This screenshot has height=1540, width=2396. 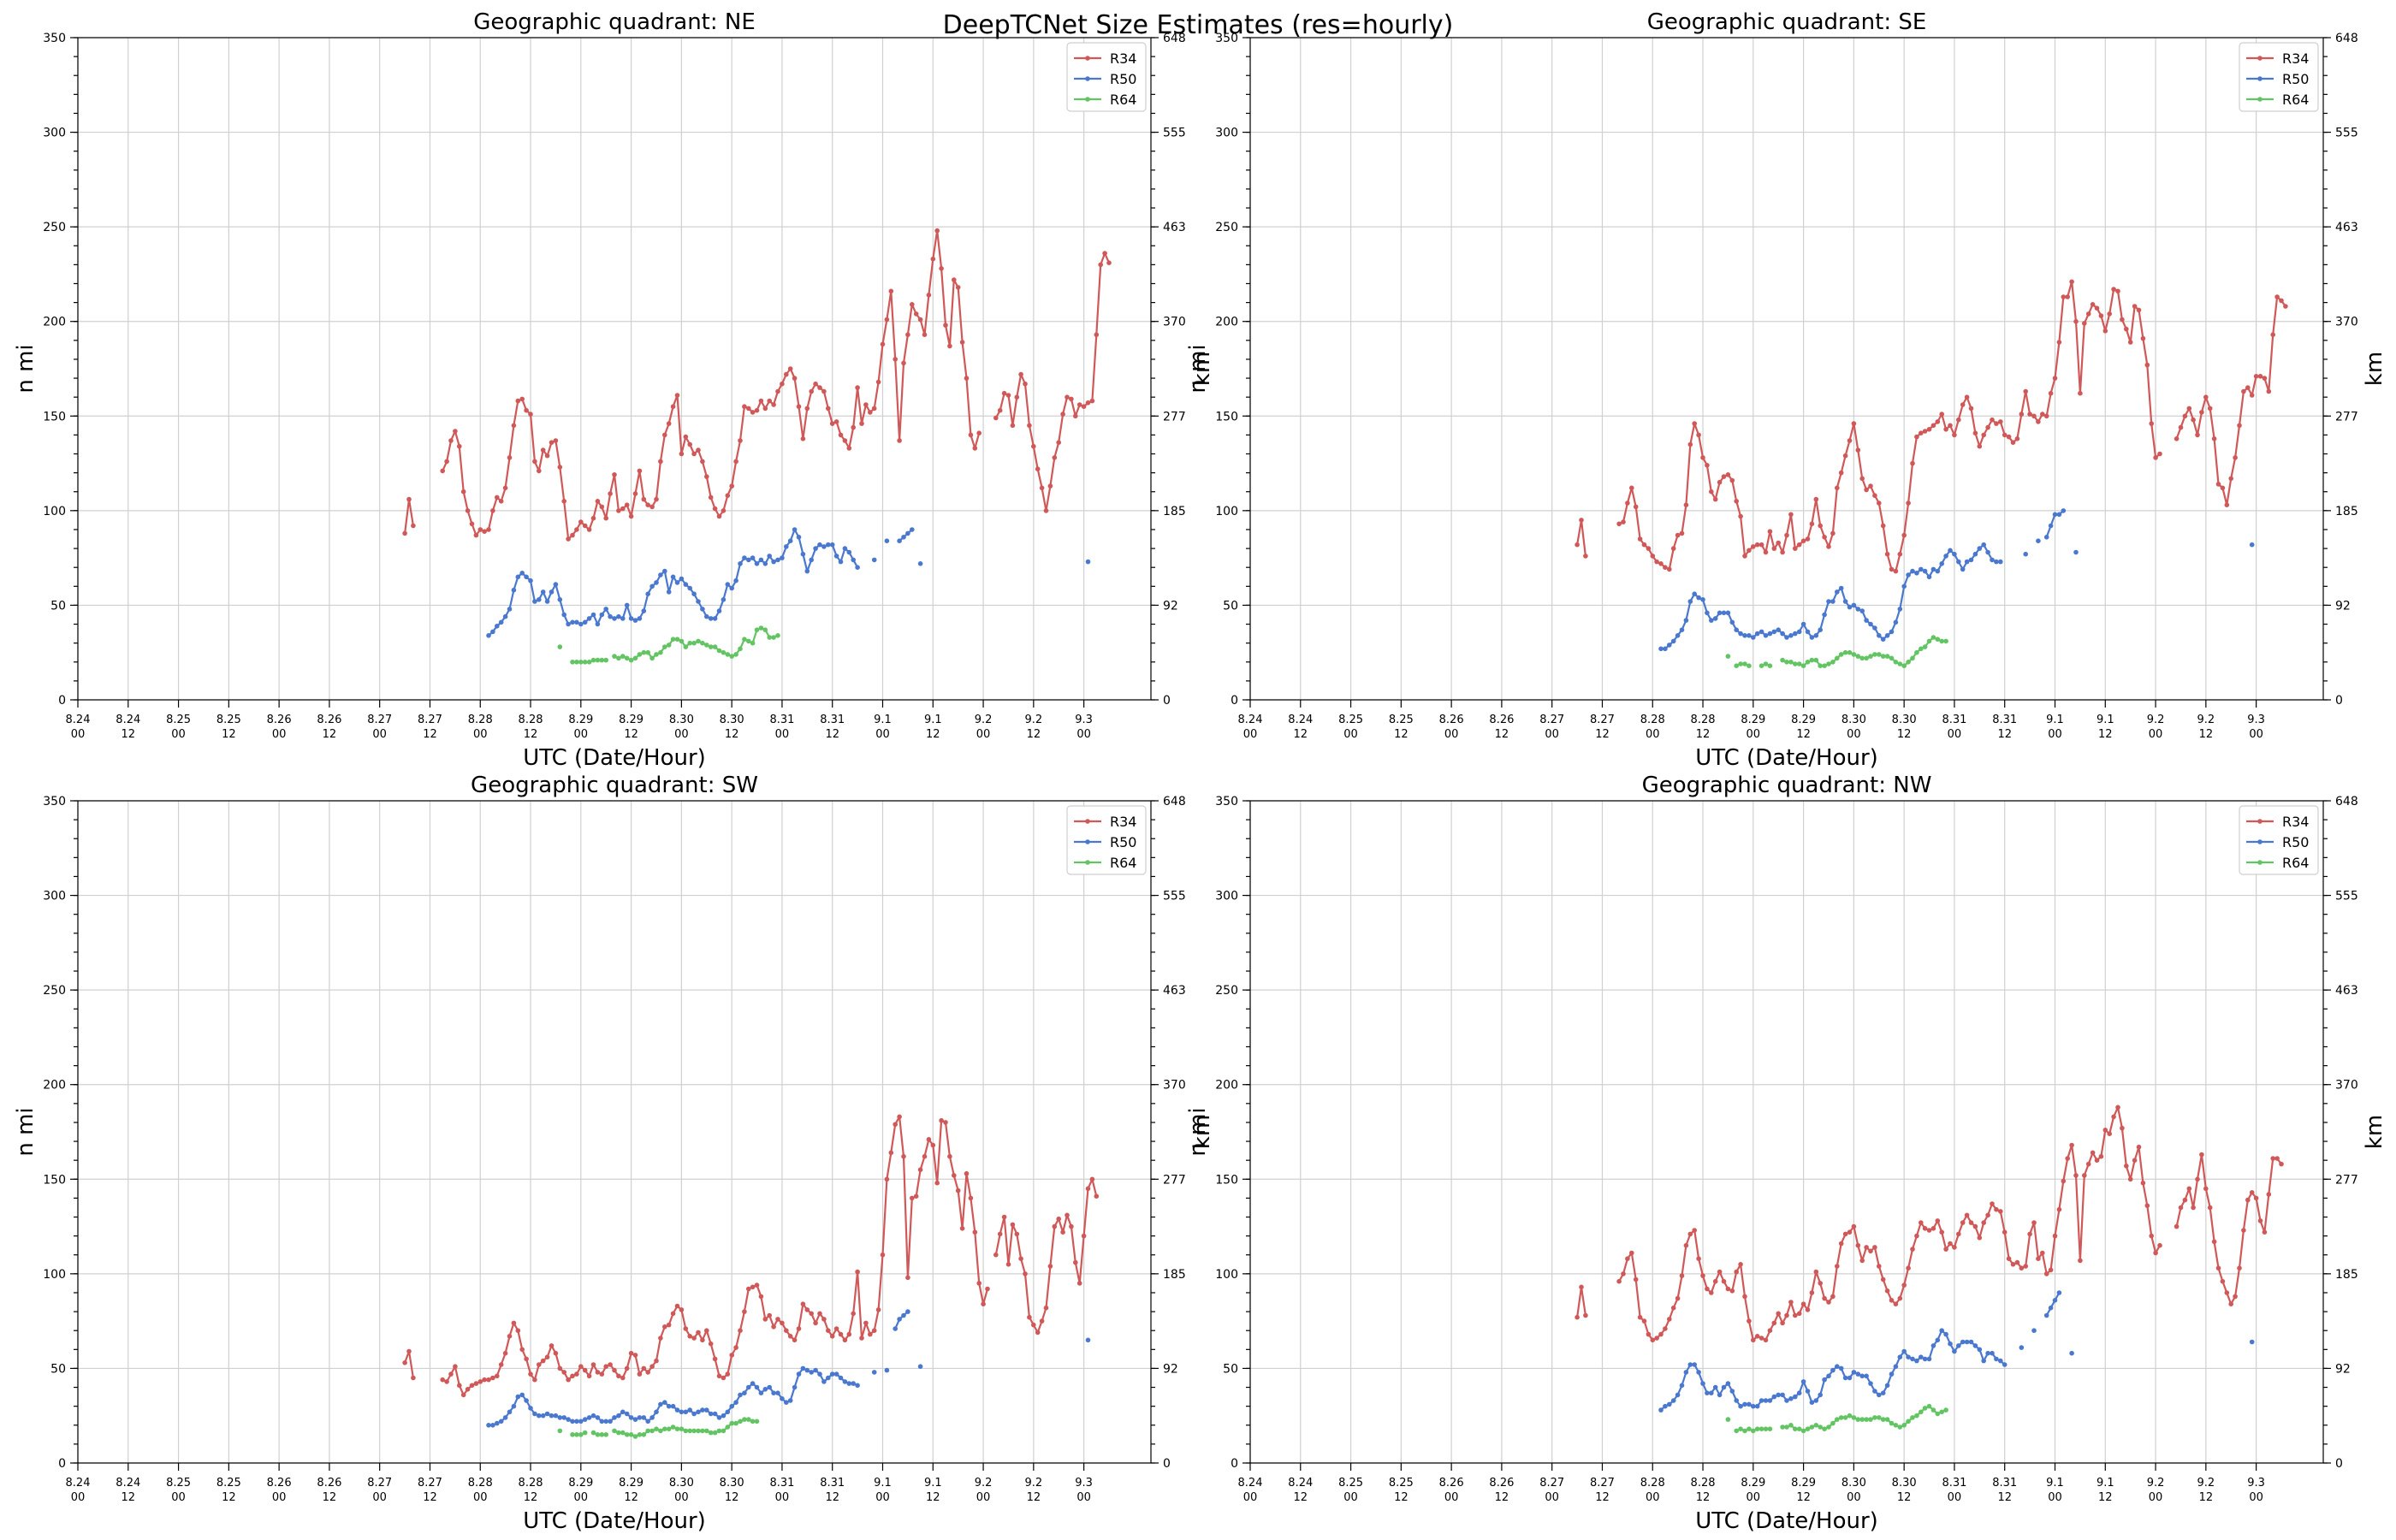 I want to click on y-tick-label: 200, so click(x=54, y=1086).